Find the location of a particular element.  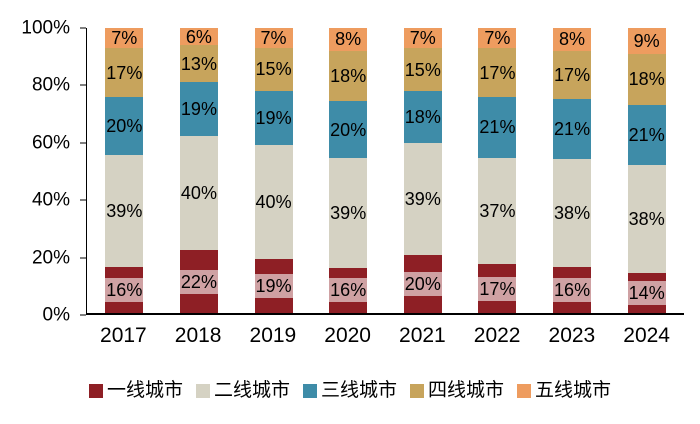

bar-column-2024: 14% 38% 21% 18% 9% is located at coordinates (646, 170).